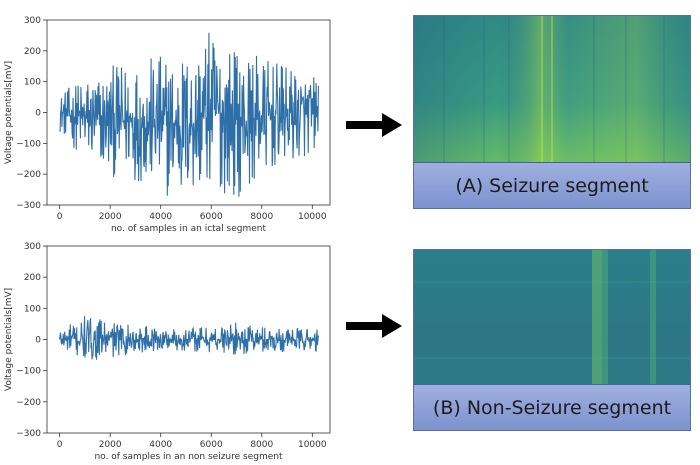 This screenshot has height=465, width=700. Describe the element at coordinates (552, 185) in the screenshot. I see `seizure-segment-caption: (A) Seizure segment` at that location.